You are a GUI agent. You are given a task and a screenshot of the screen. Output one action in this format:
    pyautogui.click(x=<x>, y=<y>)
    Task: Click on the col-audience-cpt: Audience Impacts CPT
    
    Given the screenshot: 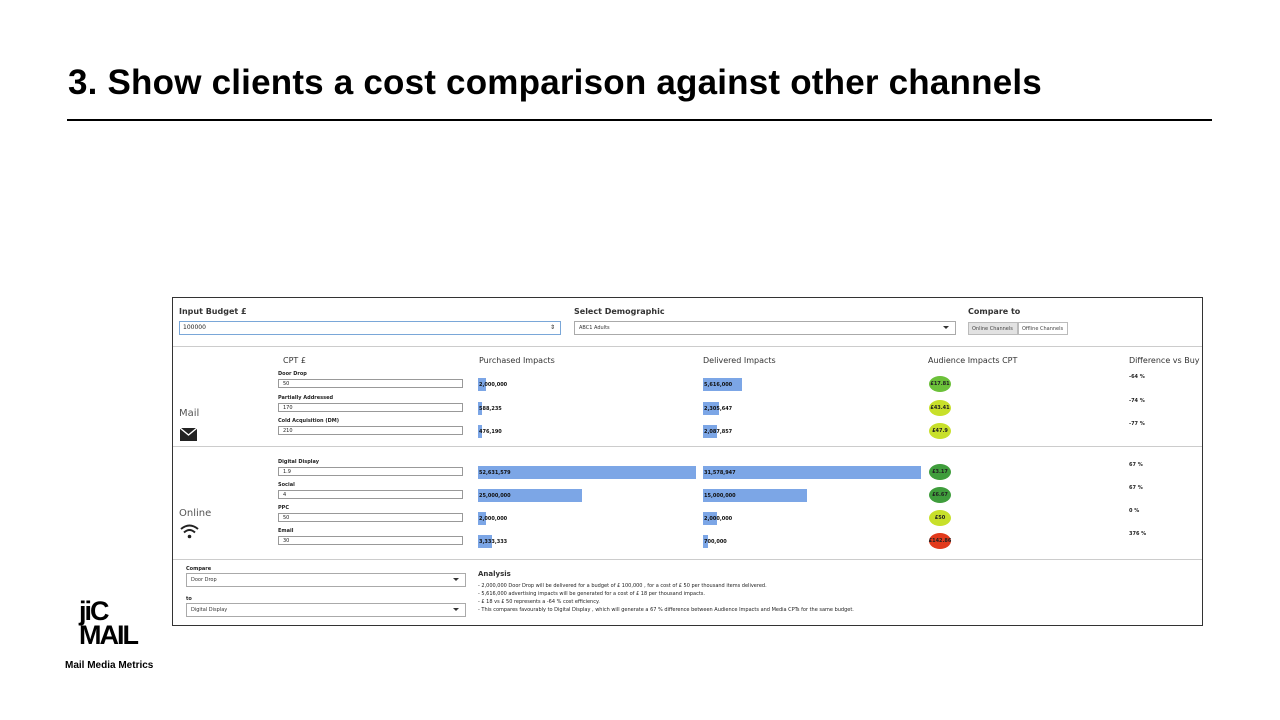 What is the action you would take?
    pyautogui.click(x=973, y=360)
    